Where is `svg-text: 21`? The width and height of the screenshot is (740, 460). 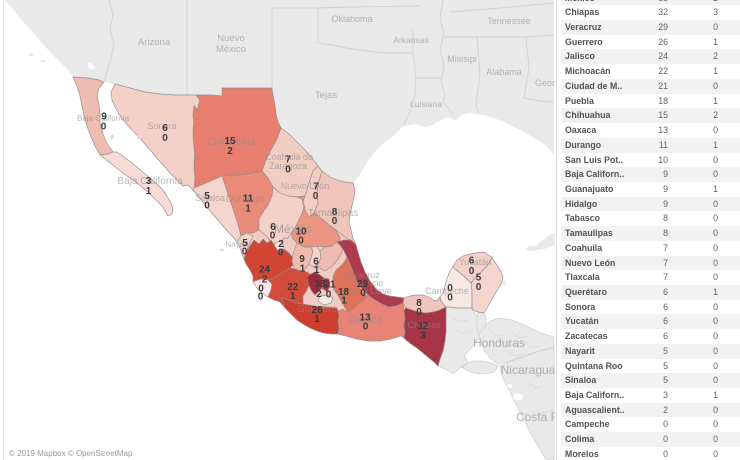 svg-text: 21 is located at coordinates (330, 285).